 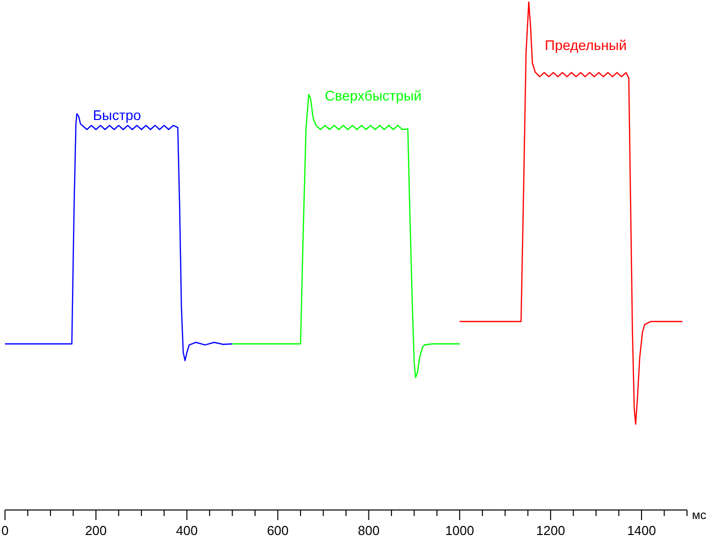 I want to click on x-tick-label: 0, so click(x=5, y=530).